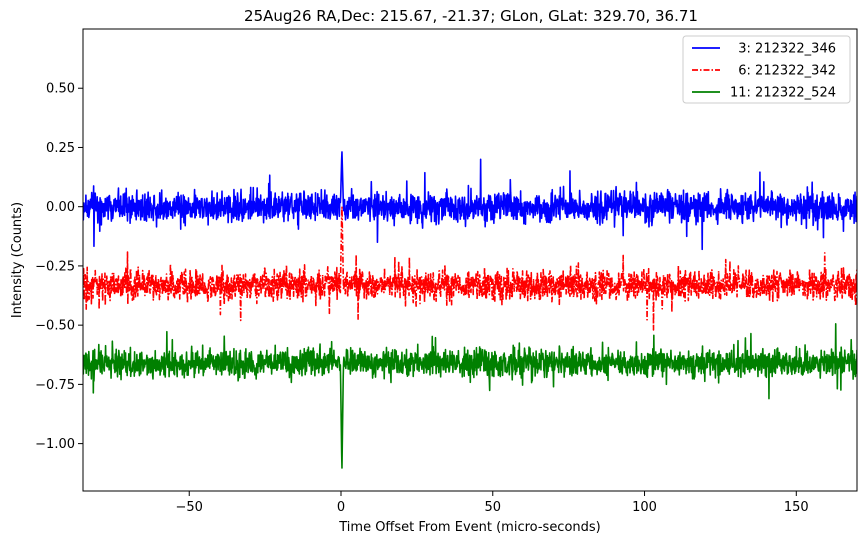 Image resolution: width=866 pixels, height=545 pixels. I want to click on x-tick-label: 150, so click(796, 507).